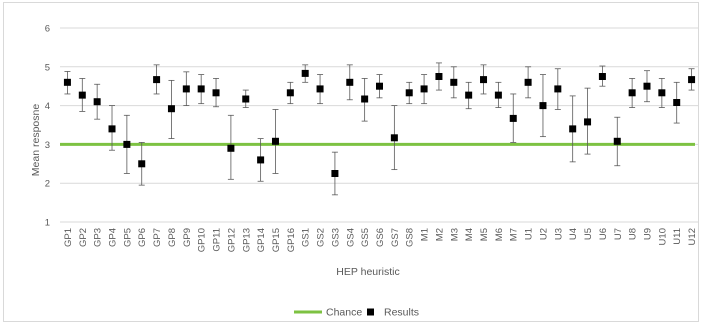 This screenshot has width=702, height=325. I want to click on data-point-gp16, so click(290, 93).